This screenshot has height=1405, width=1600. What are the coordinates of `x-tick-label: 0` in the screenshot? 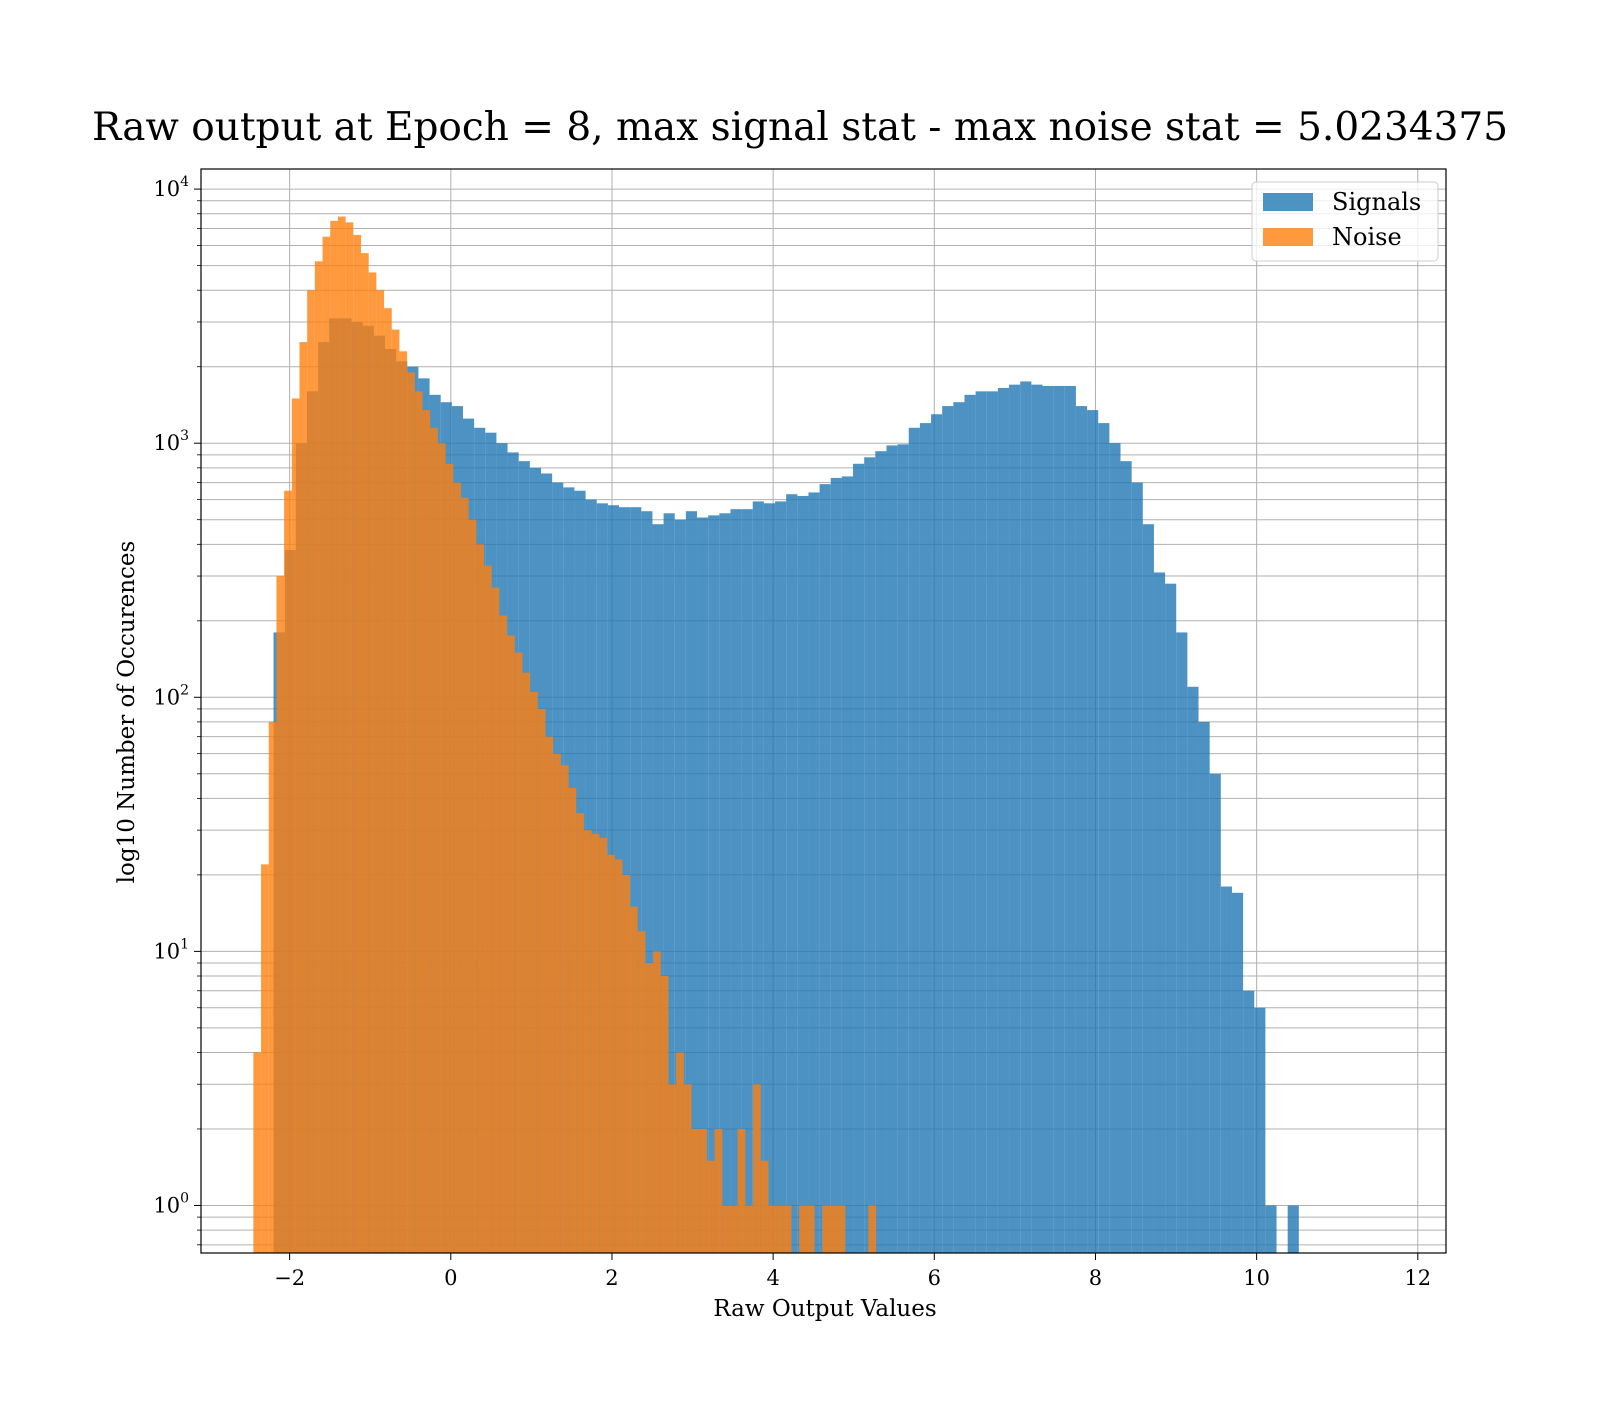 It's located at (450, 1278).